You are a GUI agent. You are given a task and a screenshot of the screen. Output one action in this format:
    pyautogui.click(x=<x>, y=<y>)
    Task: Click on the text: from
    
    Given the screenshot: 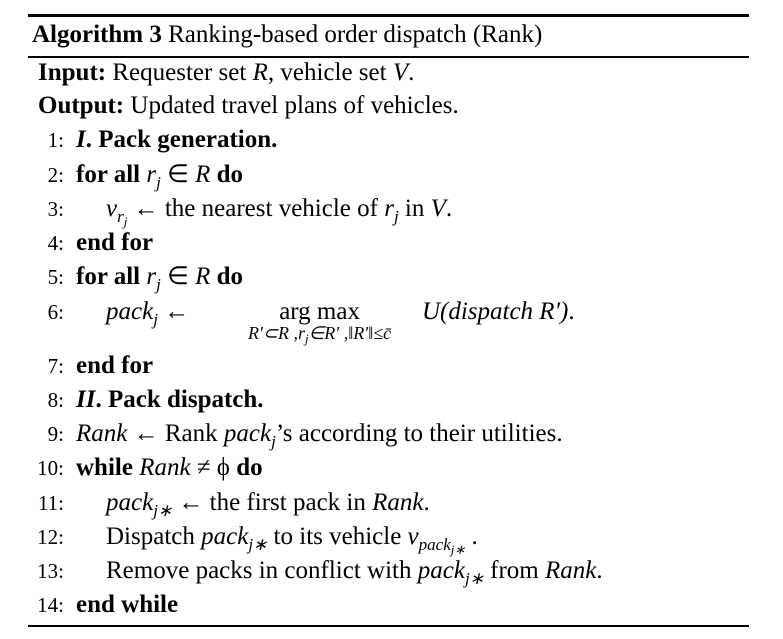 What is the action you would take?
    pyautogui.click(x=514, y=570)
    